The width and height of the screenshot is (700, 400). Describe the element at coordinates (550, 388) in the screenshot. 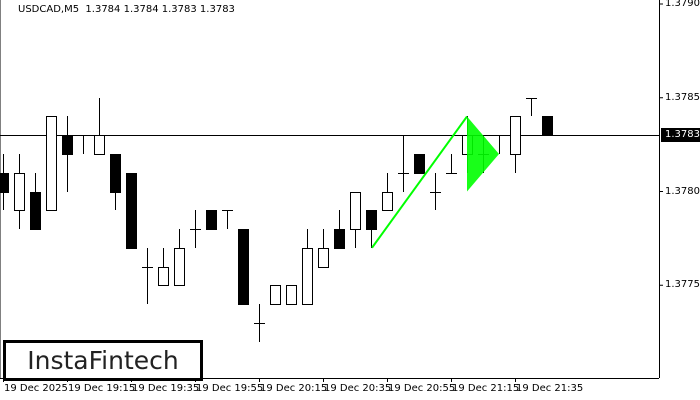

I see `time-tick-label: 19 Dec 21:35` at that location.